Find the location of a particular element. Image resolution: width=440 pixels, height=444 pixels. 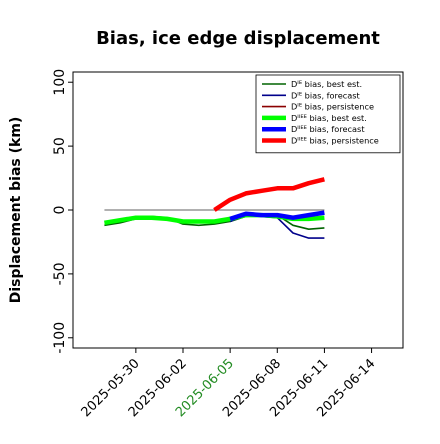

legend-label: Dᴵᴵᴱᴱ bias, best est. is located at coordinates (329, 118).